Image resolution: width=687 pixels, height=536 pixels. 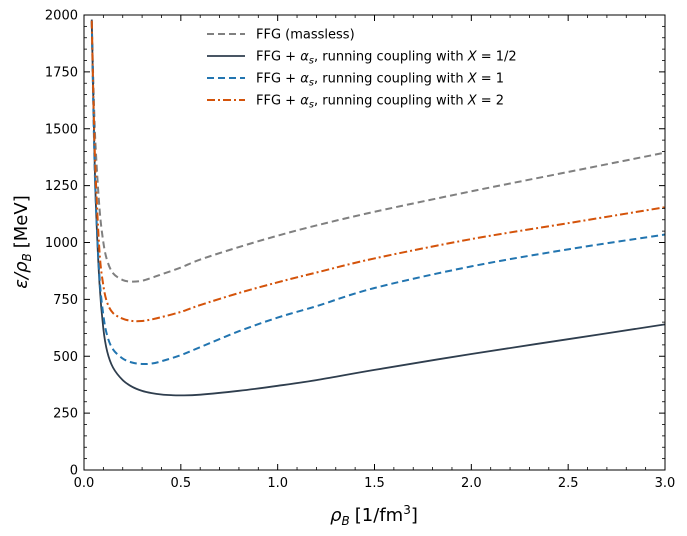 What do you see at coordinates (22, 241) in the screenshot?
I see `y-axis-label: ε/ρB[MeV]` at bounding box center [22, 241].